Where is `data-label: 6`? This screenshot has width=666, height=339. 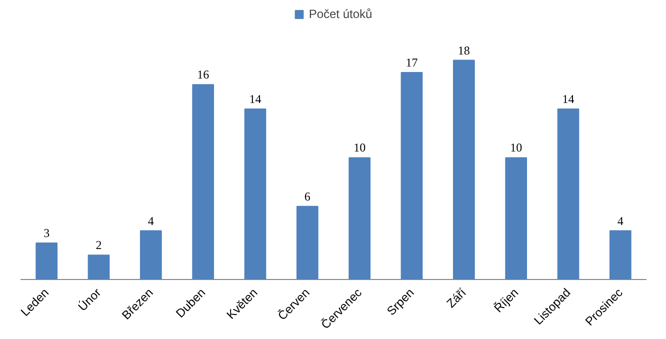
data-label: 6 is located at coordinates (307, 196).